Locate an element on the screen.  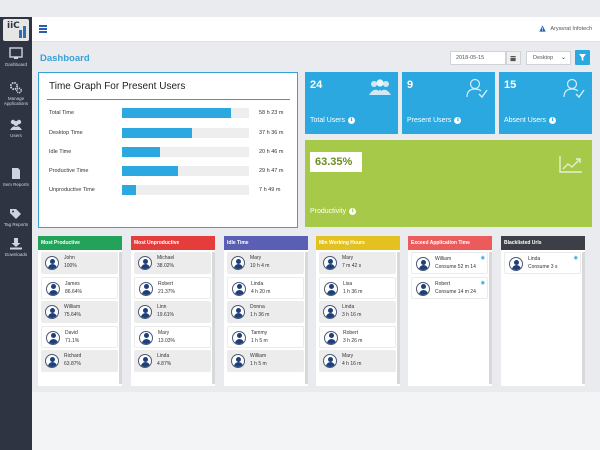
person-name: William is located at coordinates (443, 259).